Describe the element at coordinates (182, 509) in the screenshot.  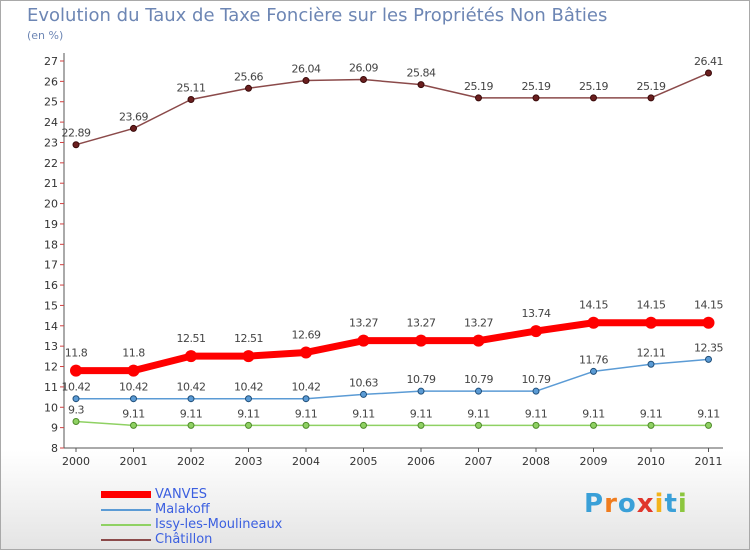
I see `legend-label: Malakoff` at that location.